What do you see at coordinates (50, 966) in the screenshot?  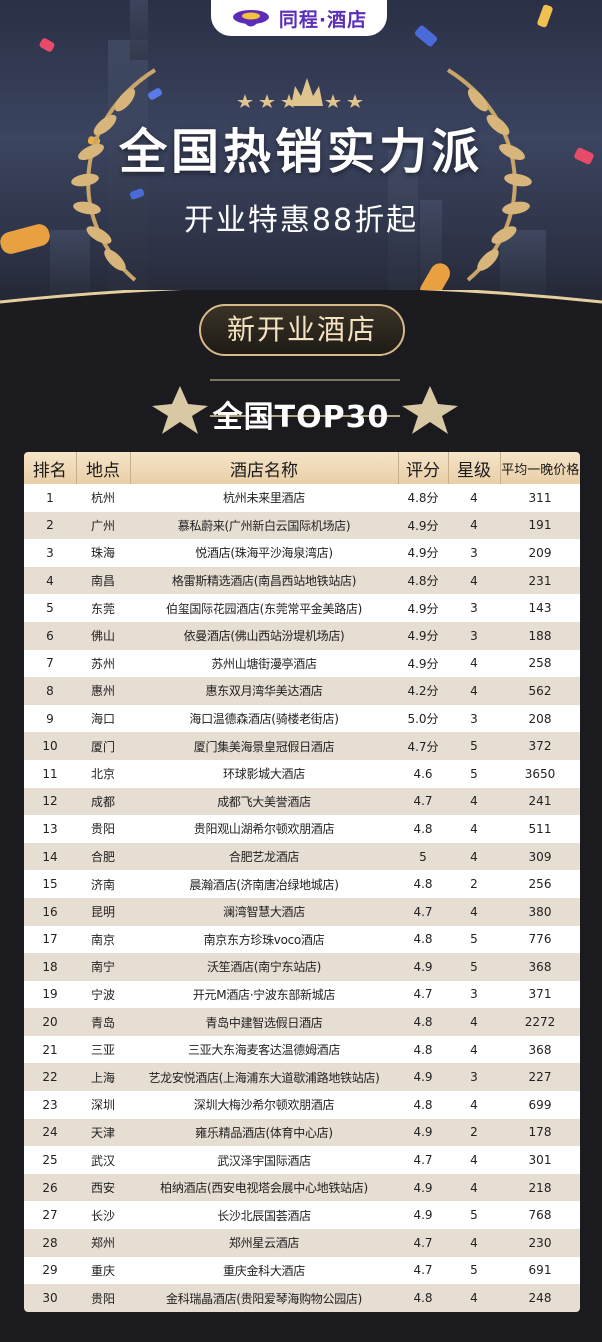 I see `rank-cell: 18` at bounding box center [50, 966].